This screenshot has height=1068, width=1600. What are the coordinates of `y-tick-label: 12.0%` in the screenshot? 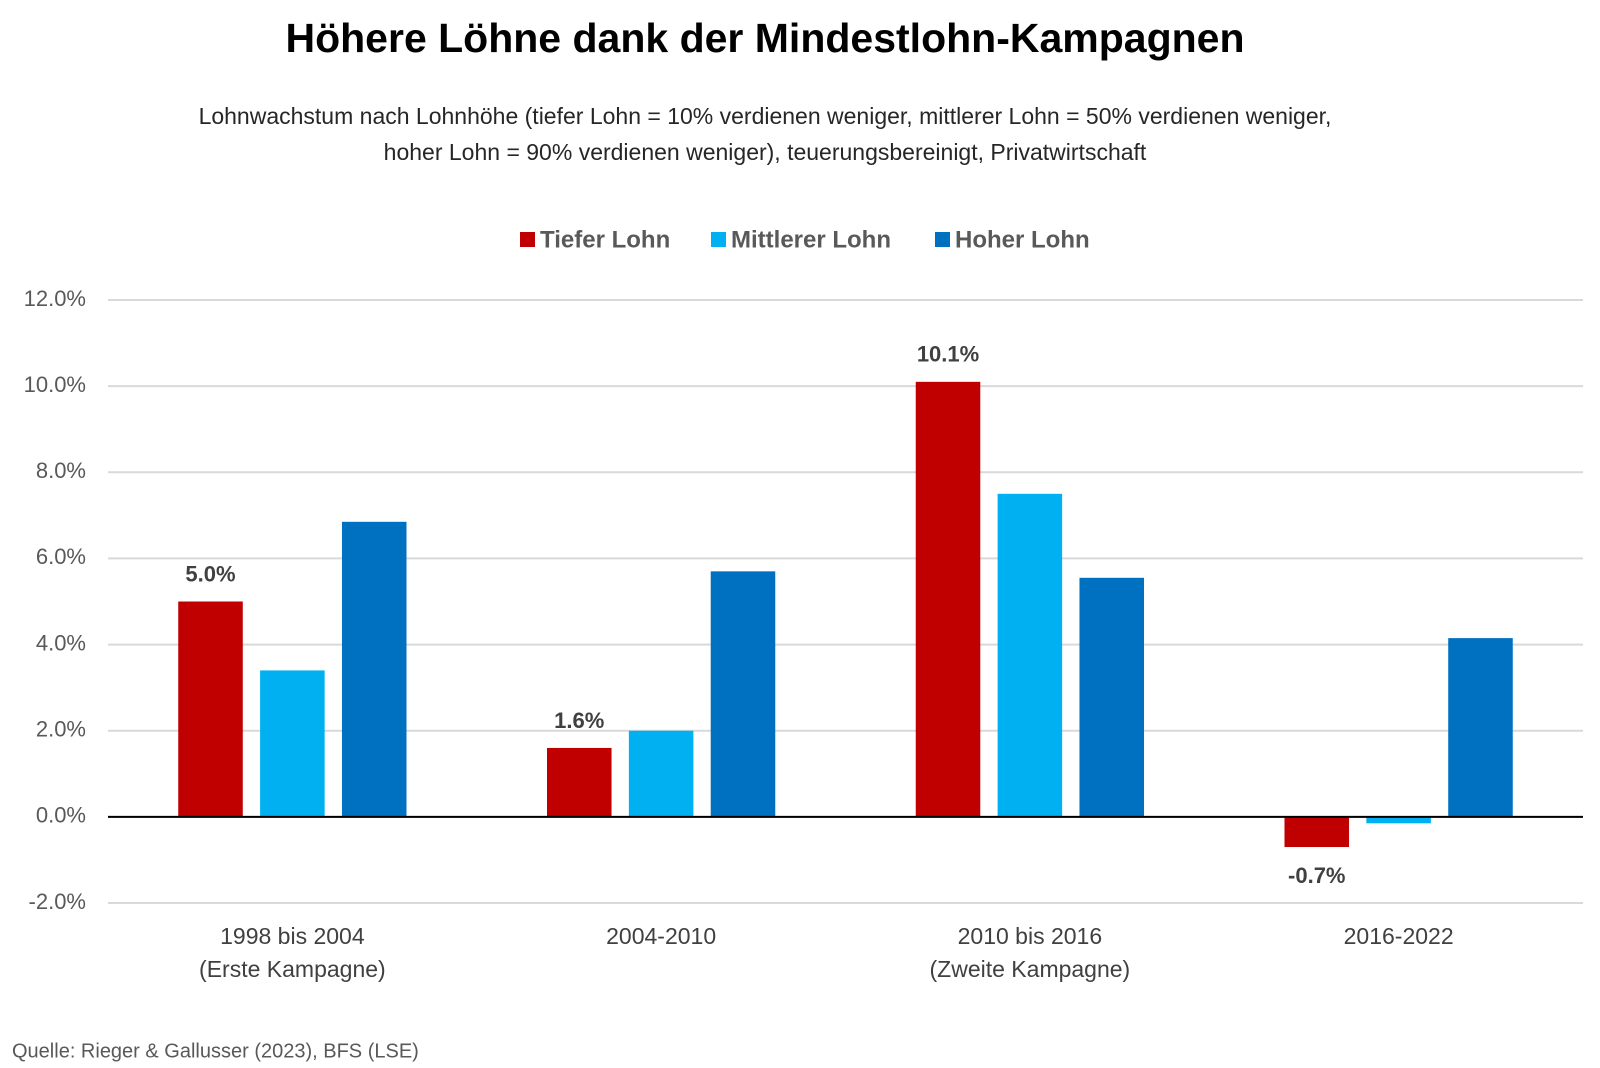 It's located at (55, 298).